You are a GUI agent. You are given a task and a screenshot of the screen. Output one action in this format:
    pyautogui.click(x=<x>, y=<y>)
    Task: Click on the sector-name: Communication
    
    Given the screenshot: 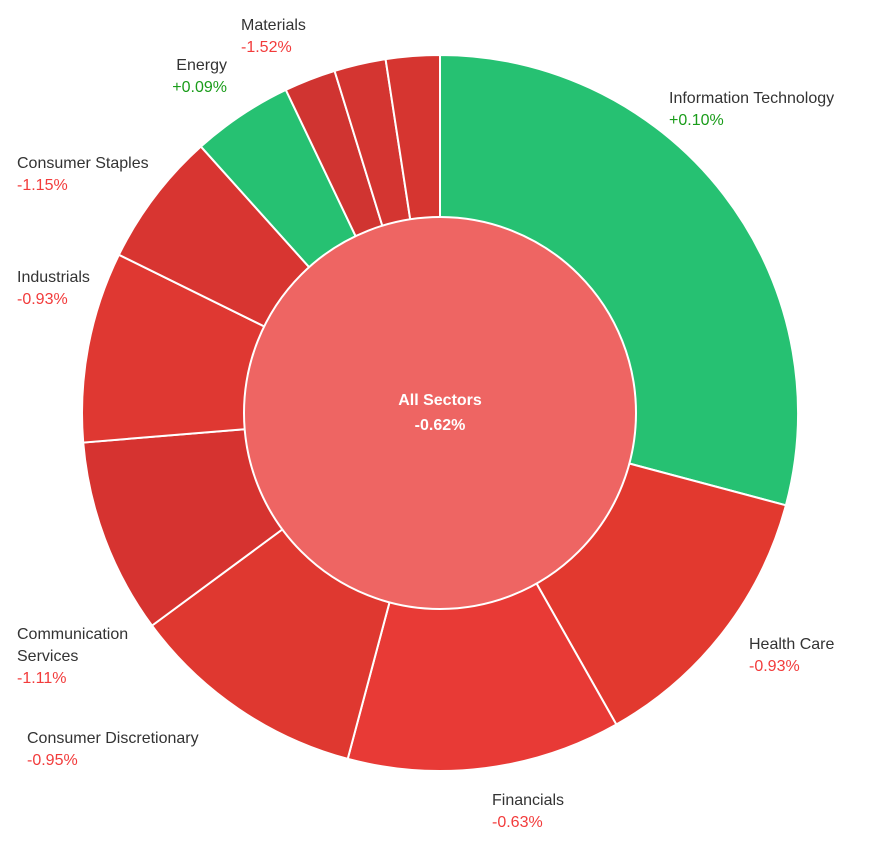 What is the action you would take?
    pyautogui.click(x=72, y=634)
    